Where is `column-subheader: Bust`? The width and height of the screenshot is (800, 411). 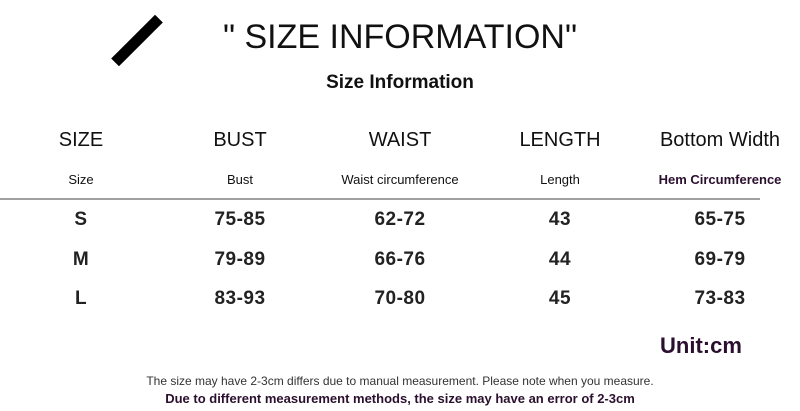 column-subheader: Bust is located at coordinates (239, 179).